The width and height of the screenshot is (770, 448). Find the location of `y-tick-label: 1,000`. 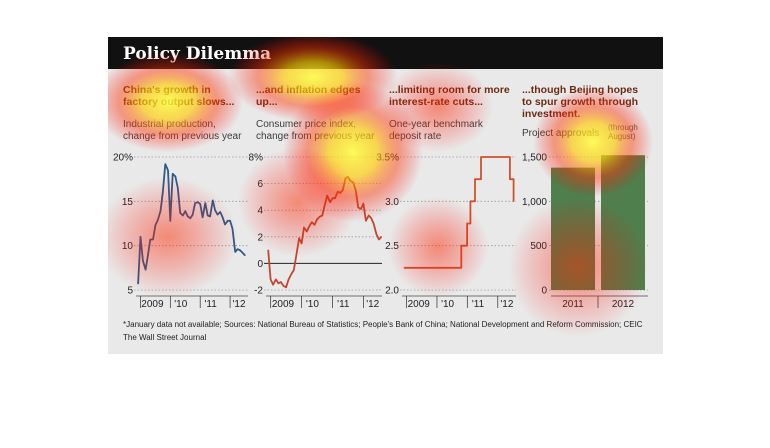

y-tick-label: 1,000 is located at coordinates (534, 202).